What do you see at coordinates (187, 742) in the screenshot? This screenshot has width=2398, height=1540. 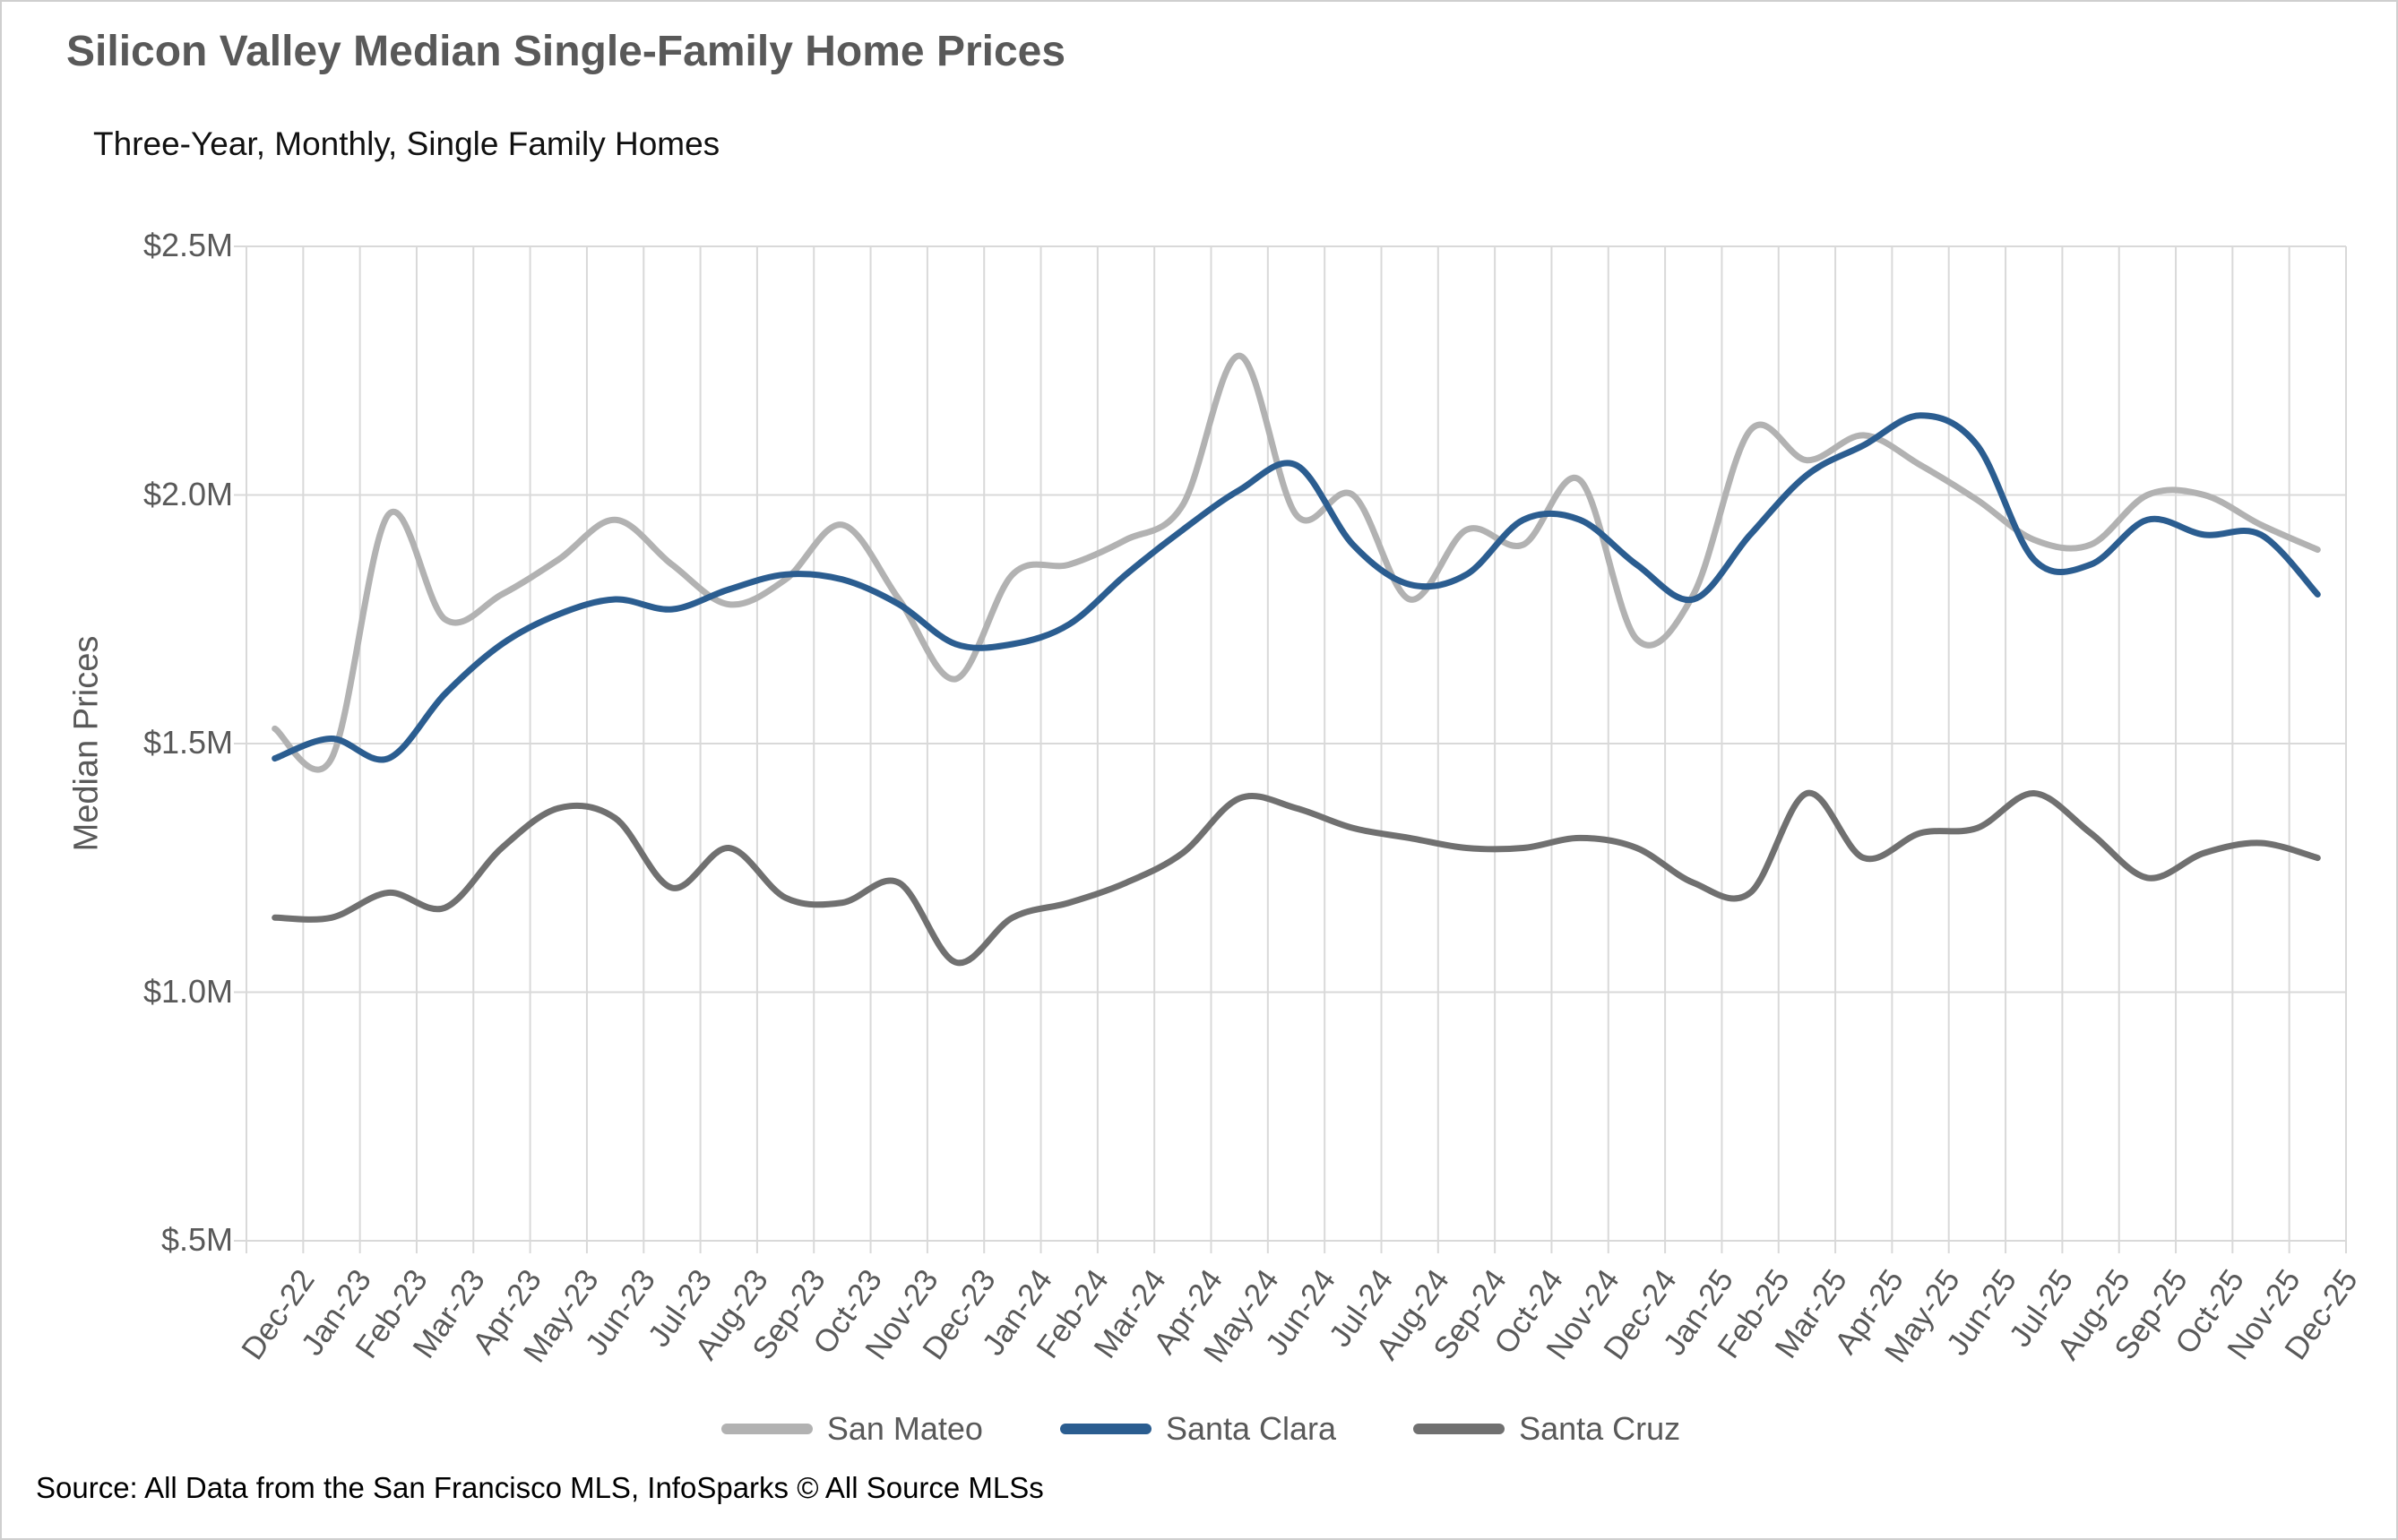 I see `y-tick-label: $1.5M` at bounding box center [187, 742].